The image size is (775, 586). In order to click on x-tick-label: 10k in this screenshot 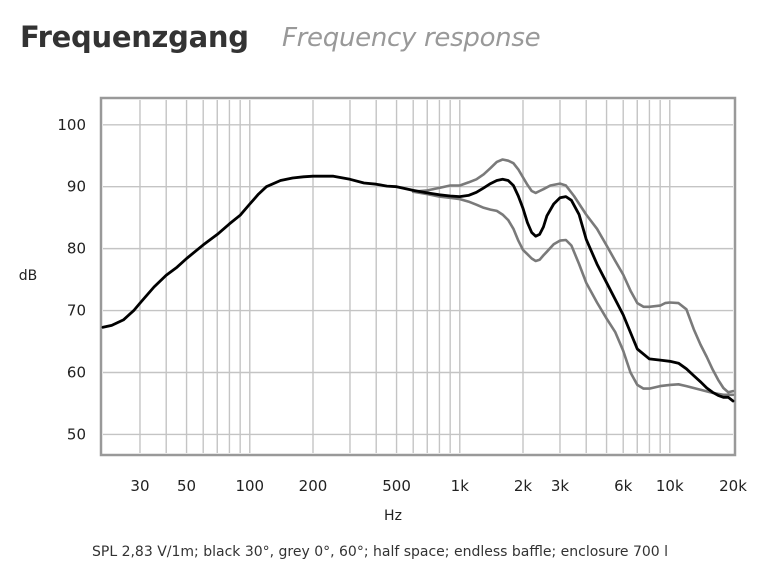, I will do `click(670, 486)`.